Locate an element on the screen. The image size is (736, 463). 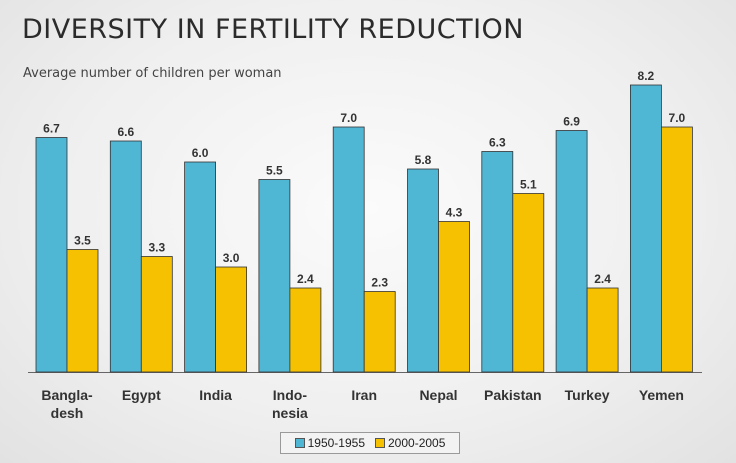
data-label-turkey-1950-1955: 6.9 is located at coordinates (571, 122).